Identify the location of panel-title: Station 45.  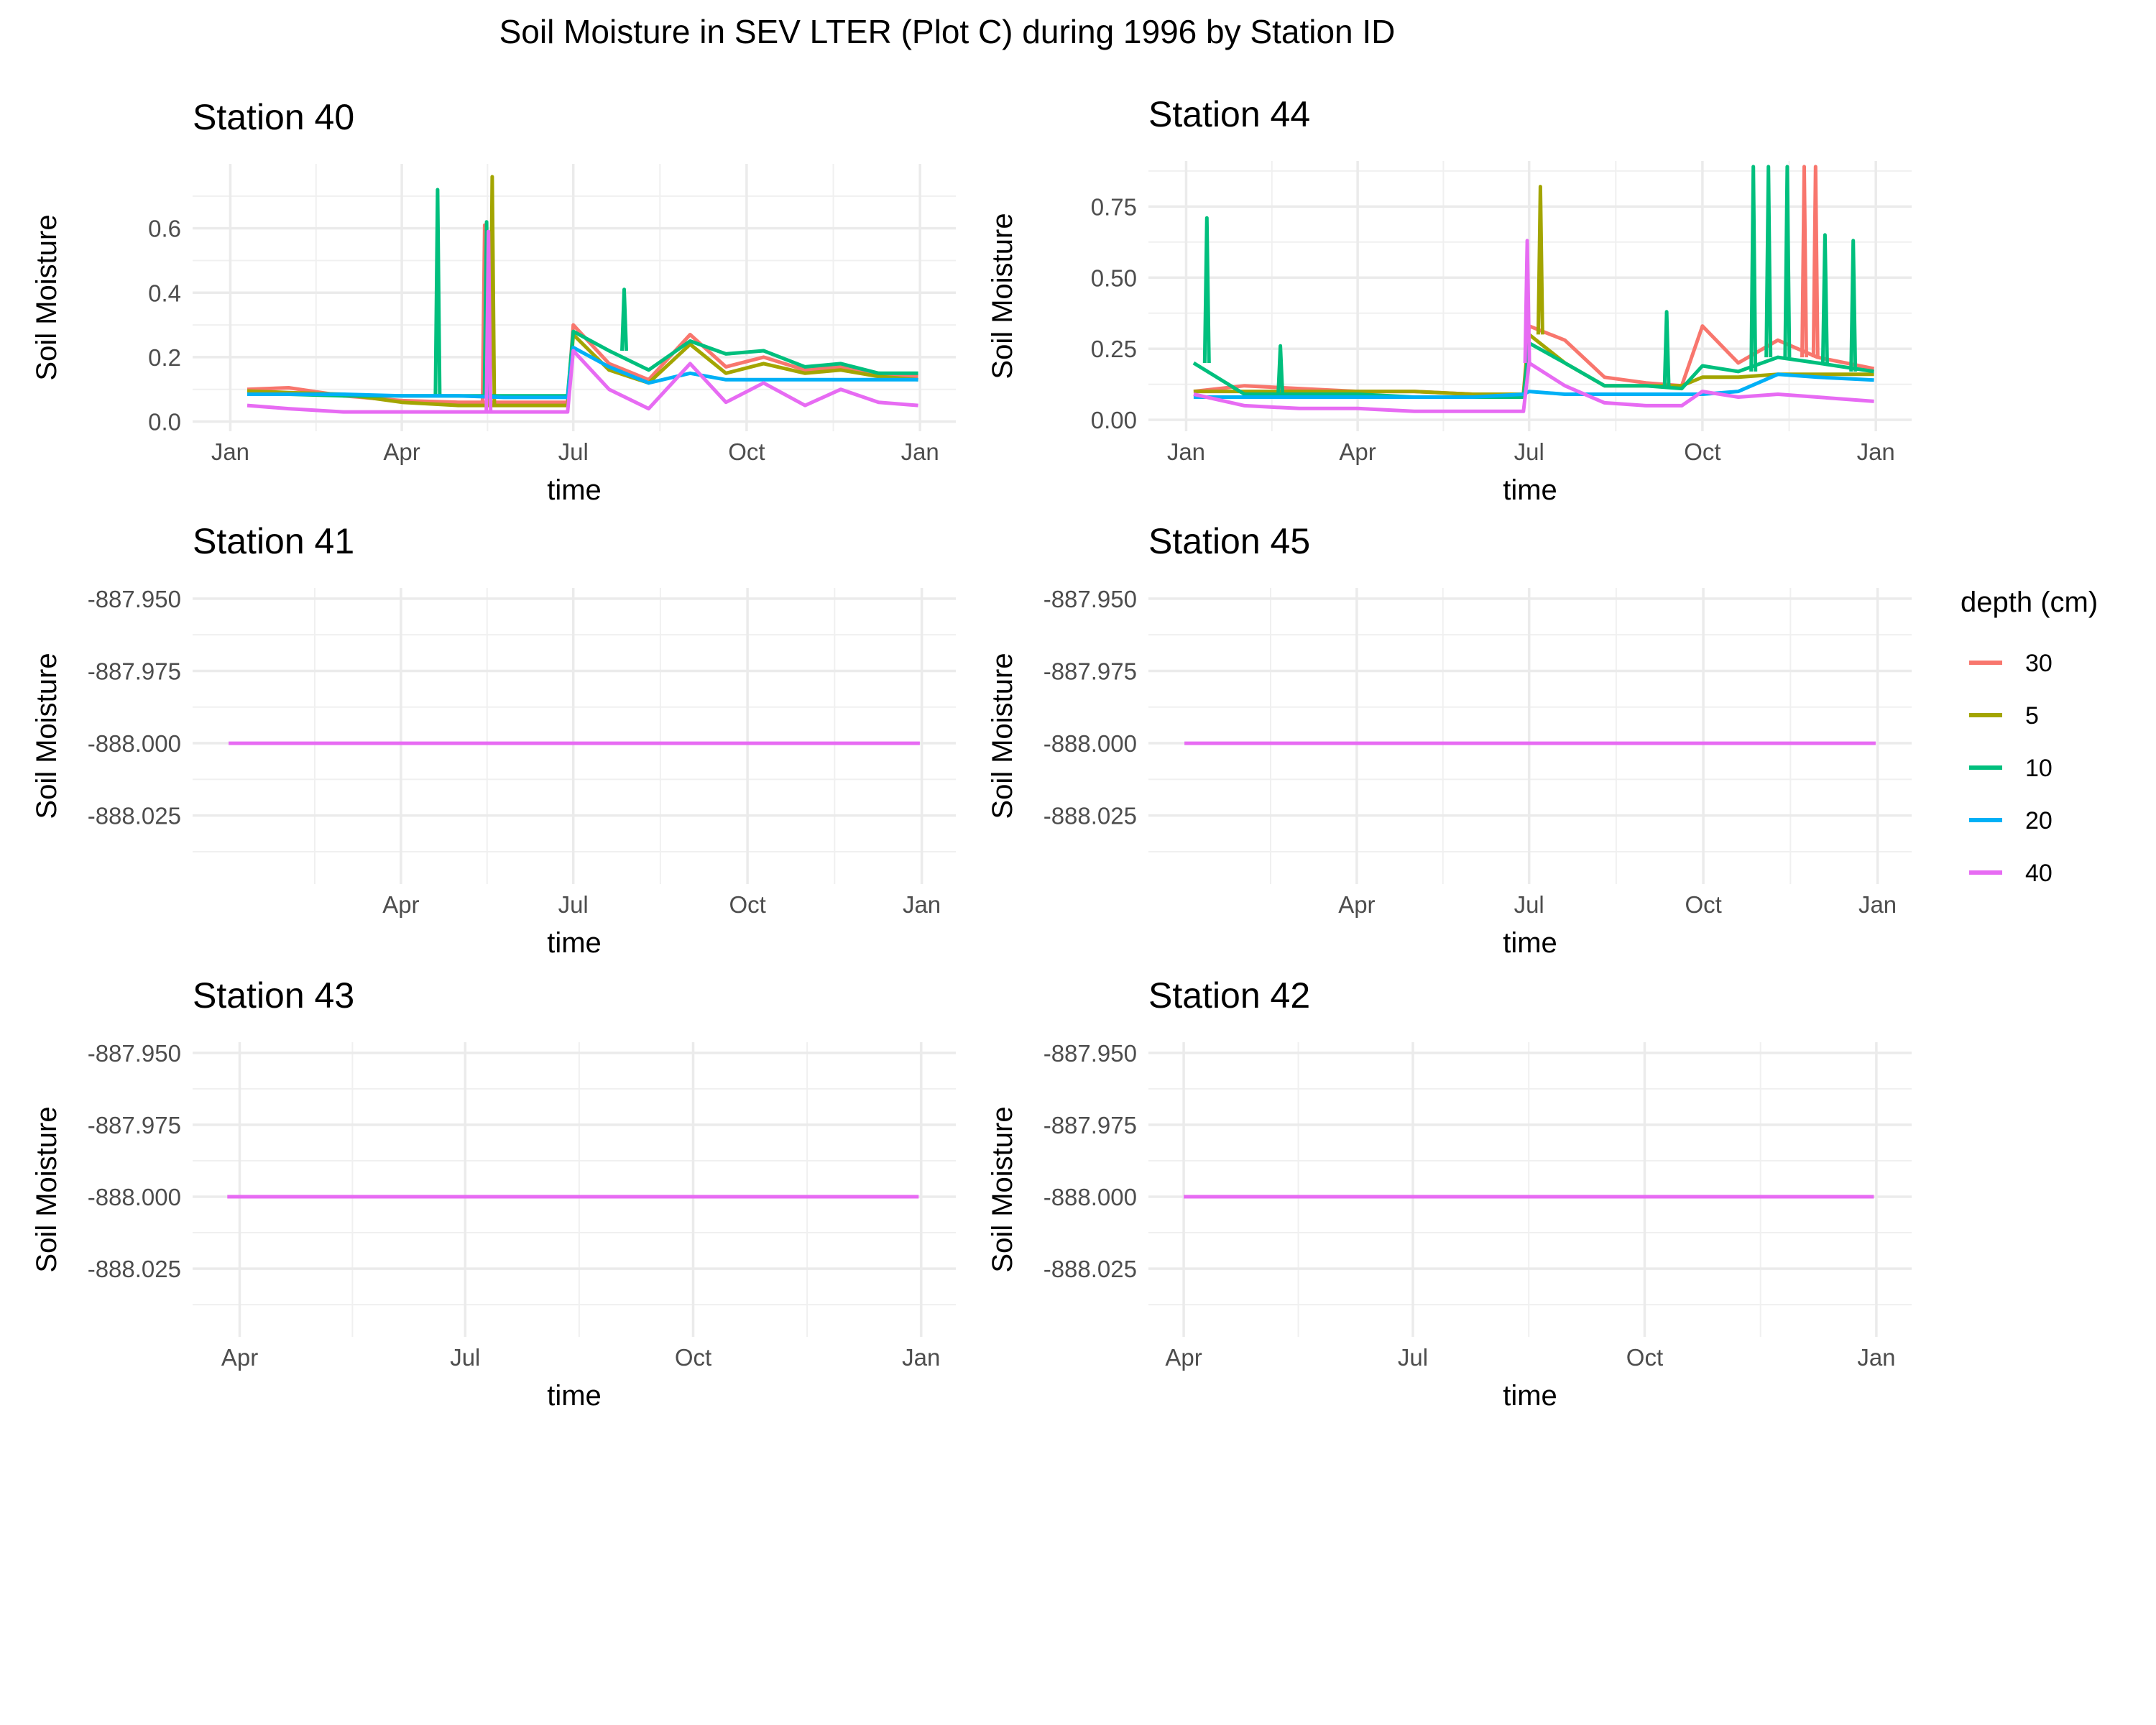
(1229, 541).